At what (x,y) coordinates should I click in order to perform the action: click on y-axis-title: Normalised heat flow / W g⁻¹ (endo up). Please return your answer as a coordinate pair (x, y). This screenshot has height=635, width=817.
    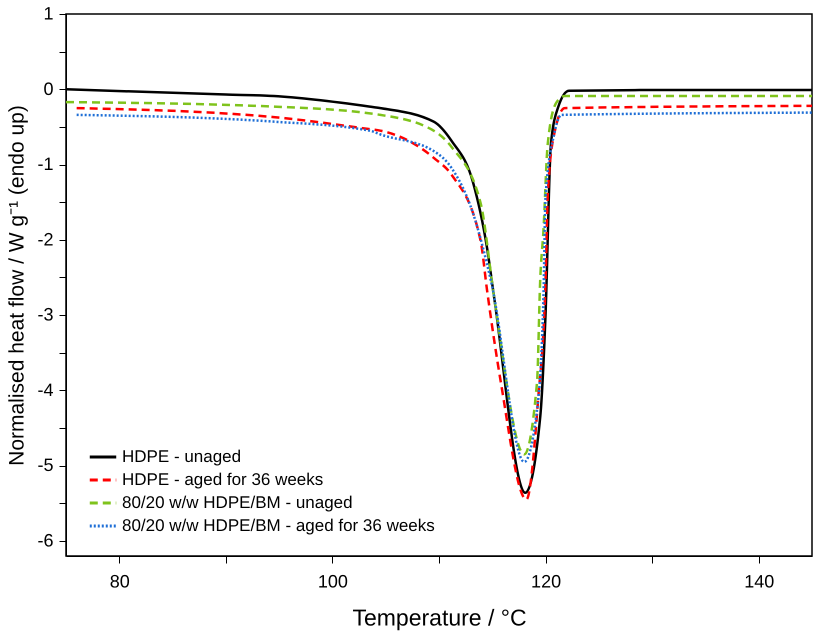
    Looking at the image, I should click on (16, 285).